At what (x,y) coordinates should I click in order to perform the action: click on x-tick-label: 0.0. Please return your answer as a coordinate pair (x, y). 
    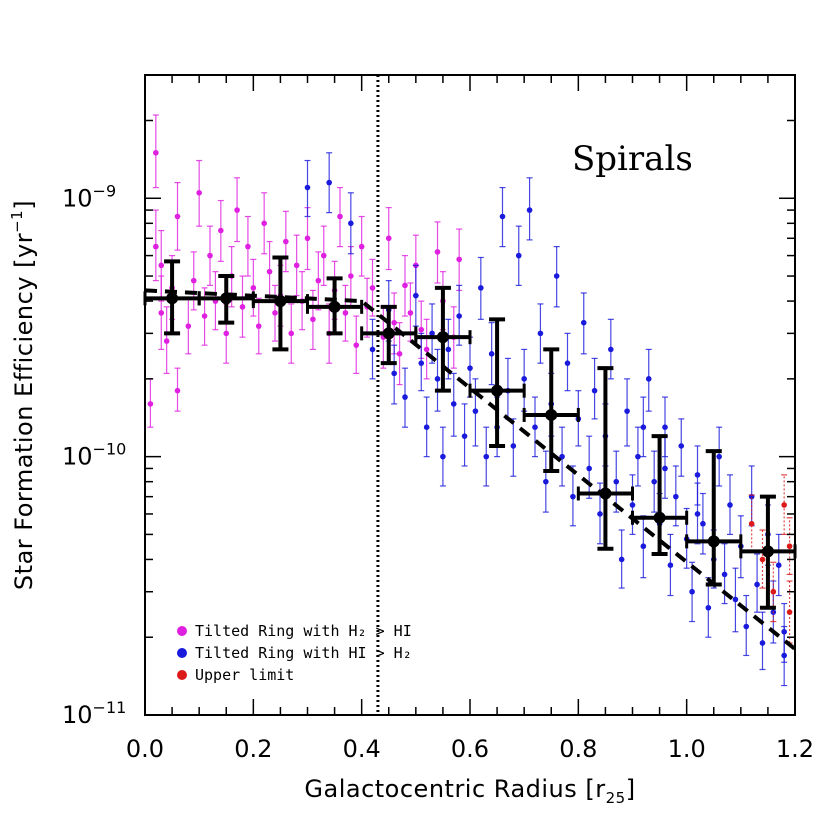
    Looking at the image, I should click on (145, 749).